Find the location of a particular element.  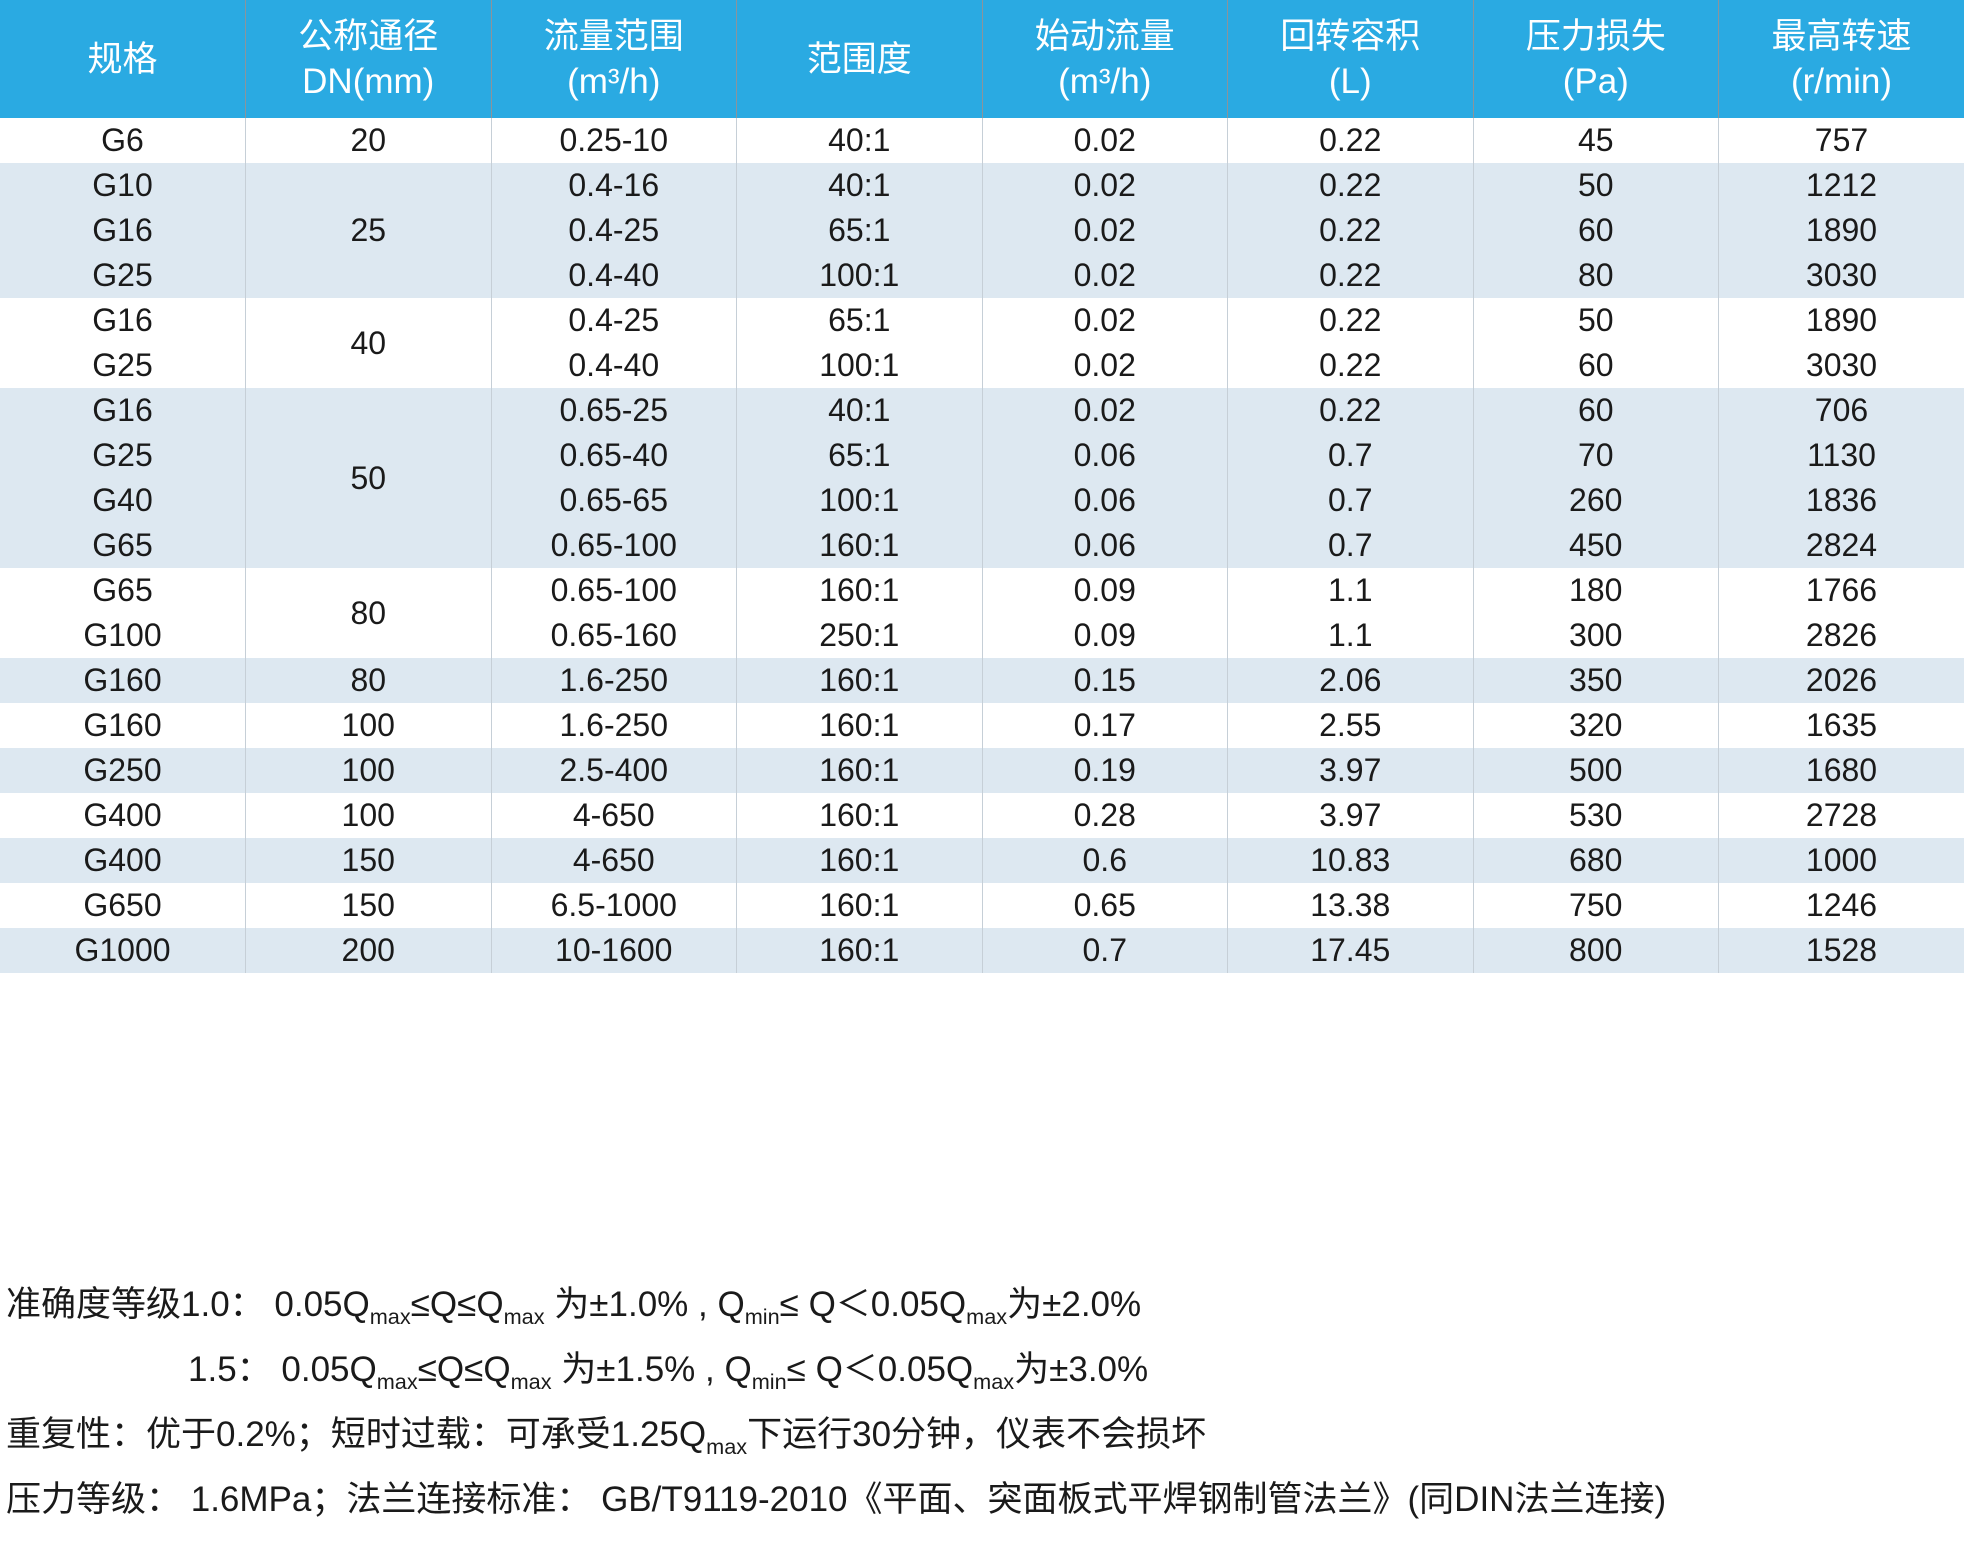

cell-start-flow: 0.15 is located at coordinates (1105, 680).